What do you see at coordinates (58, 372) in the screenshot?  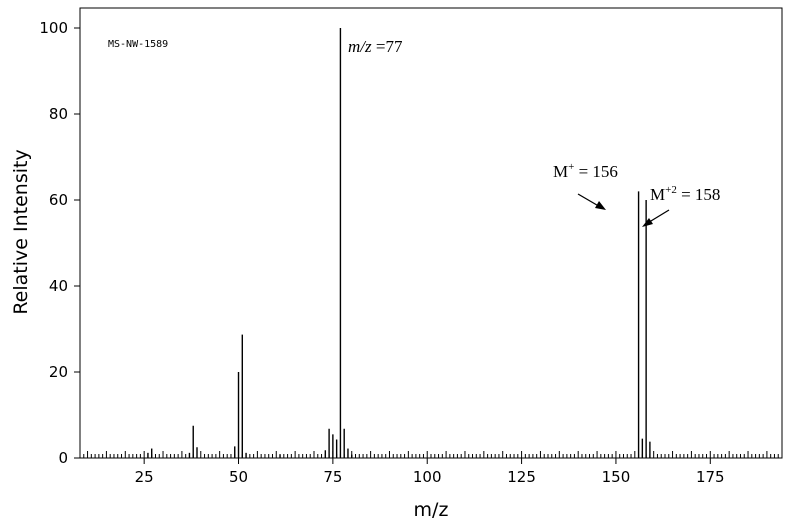 I see `y-tick-label: 20` at bounding box center [58, 372].